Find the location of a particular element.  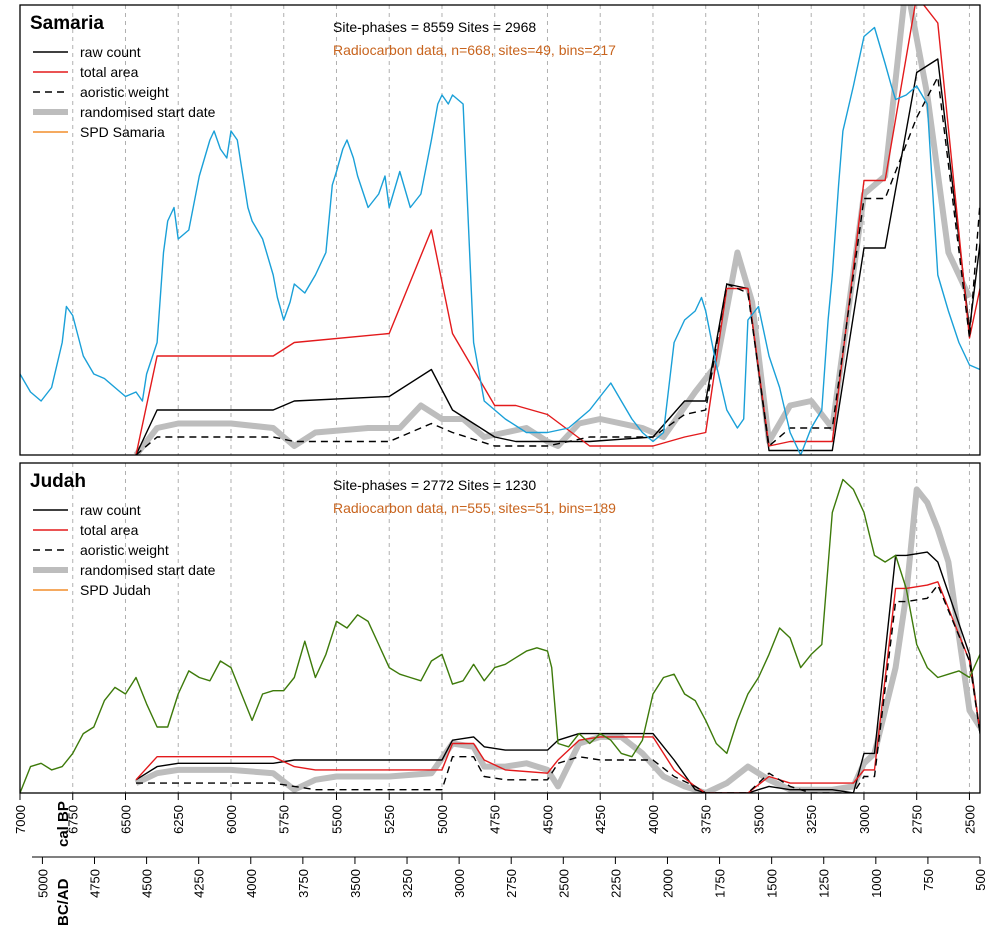

bcad-tick-label: 4000 is located at coordinates (251, 883).